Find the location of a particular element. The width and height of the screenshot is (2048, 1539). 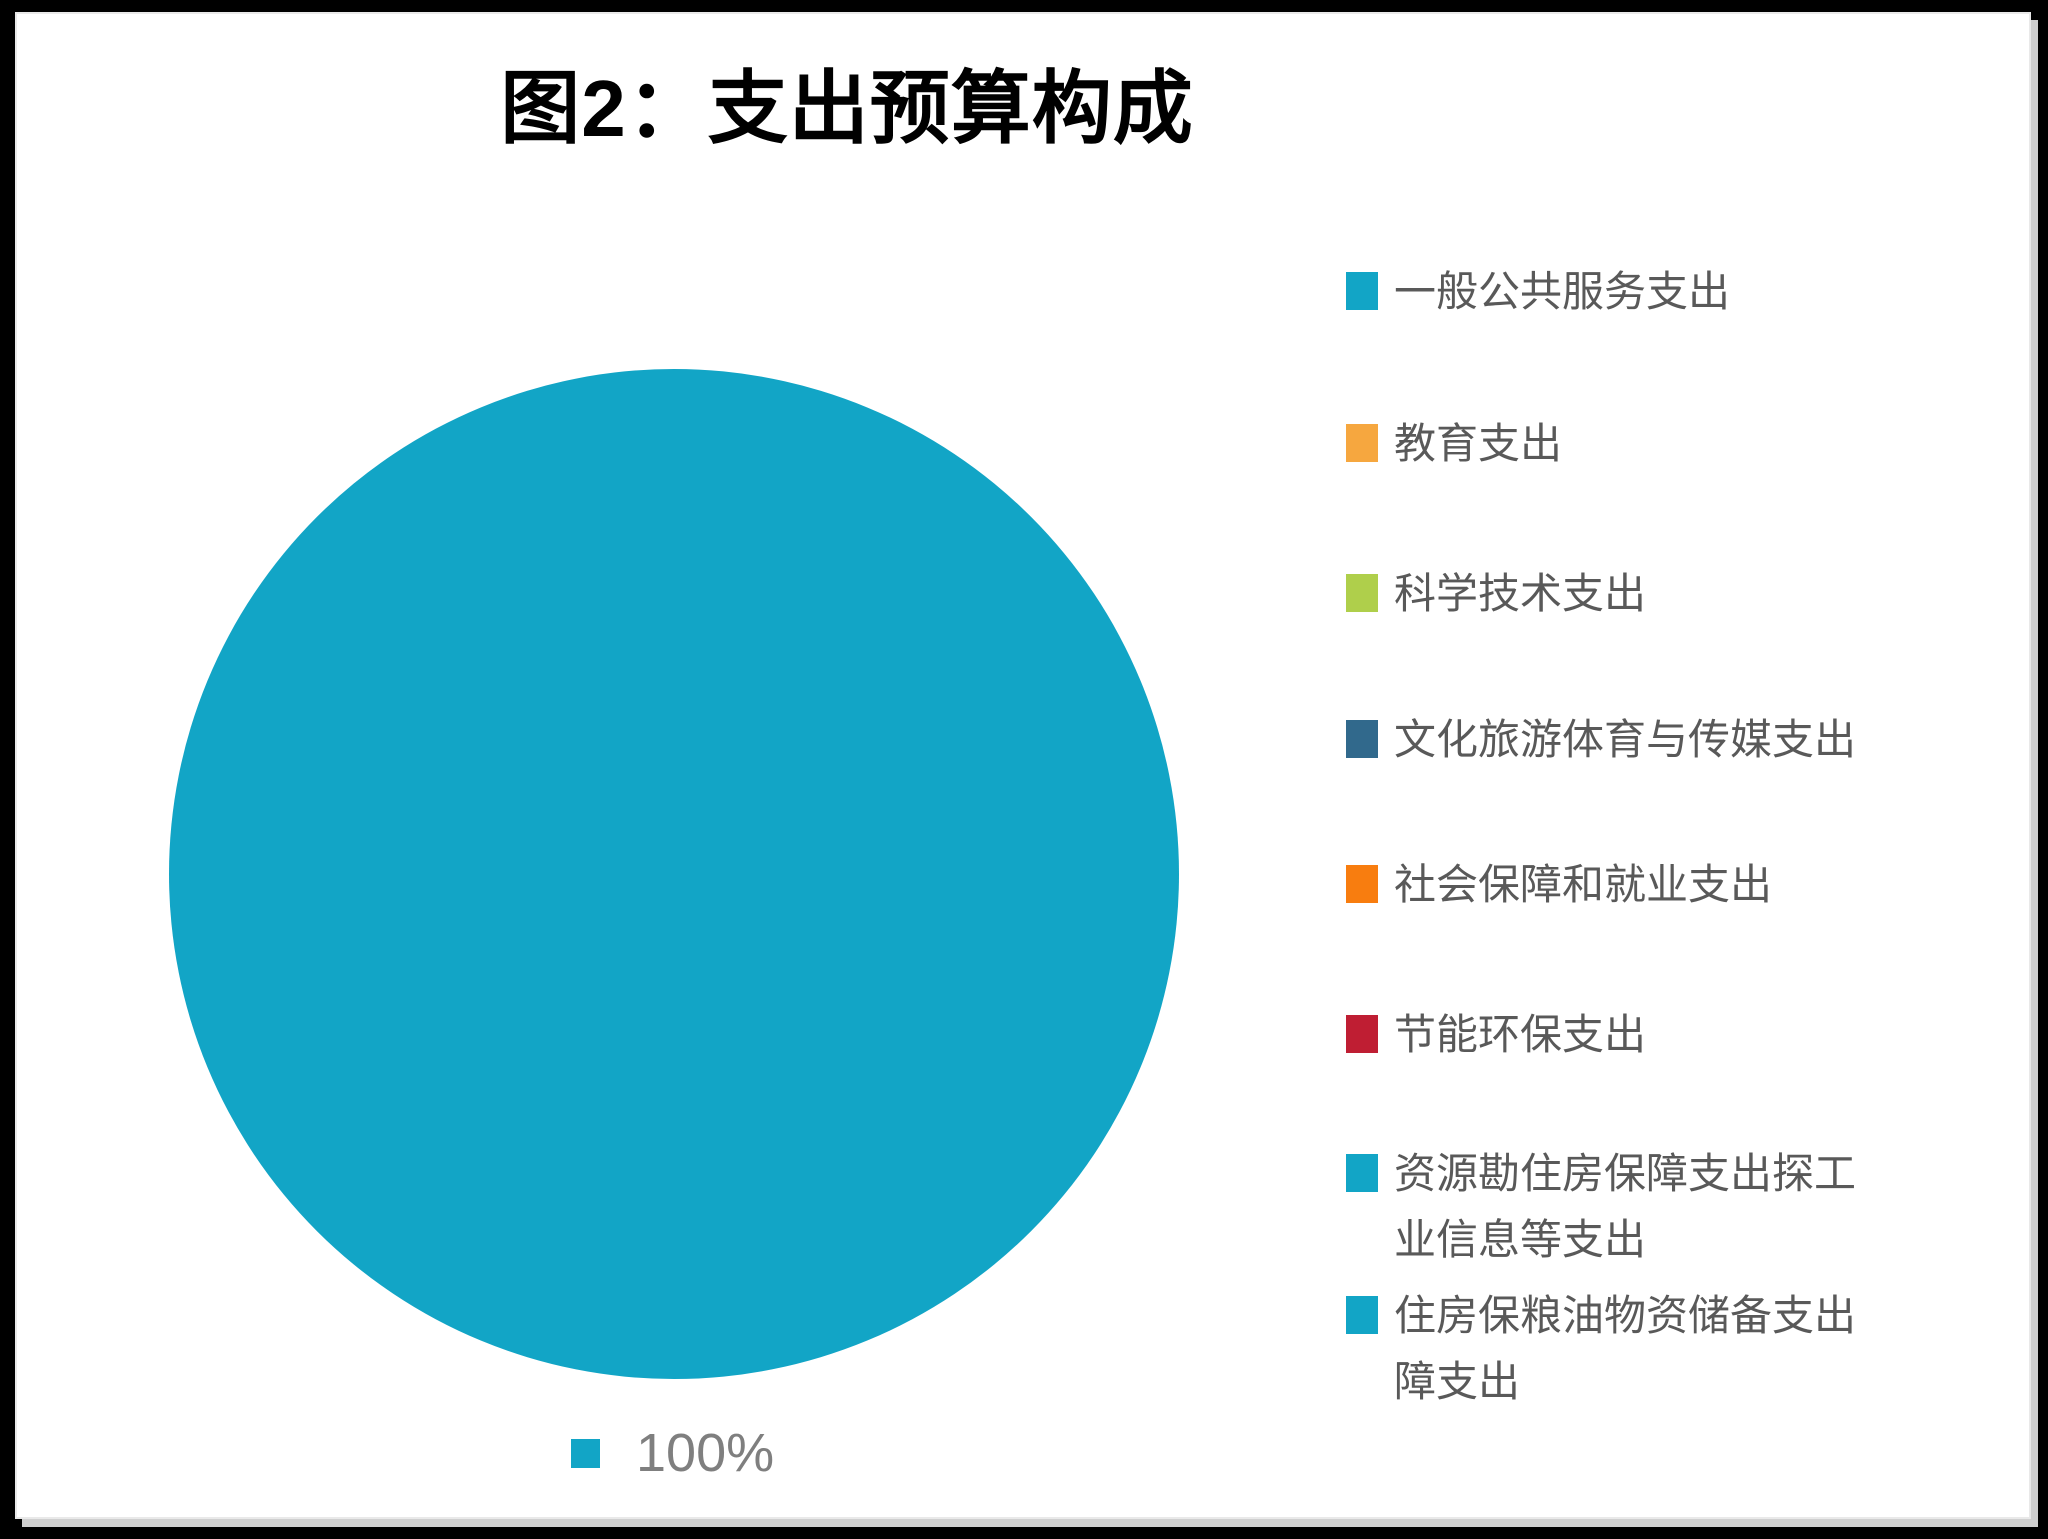

legend-item: 教育支出 is located at coordinates (1454, 444).